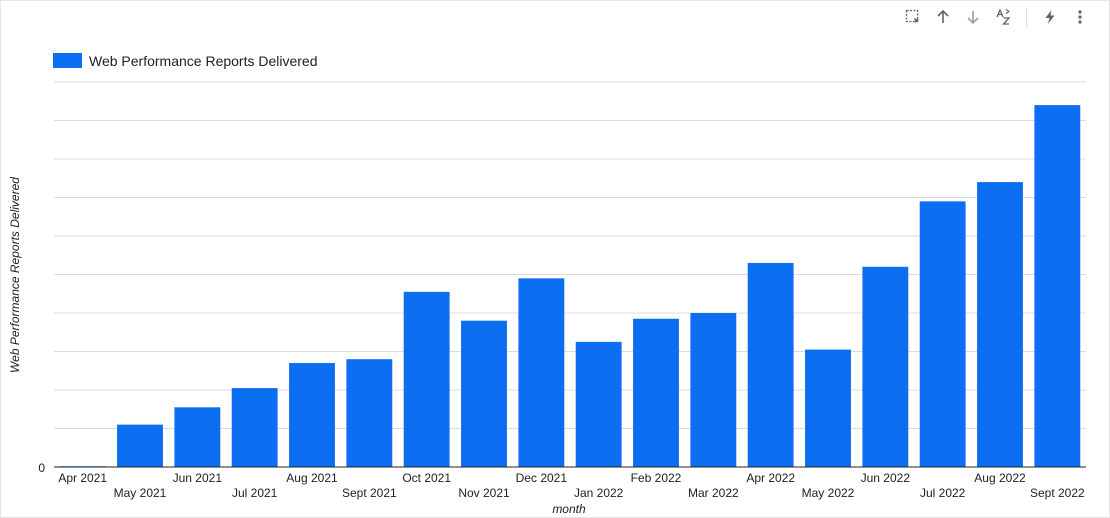 Image resolution: width=1110 pixels, height=518 pixels. Describe the element at coordinates (885, 366) in the screenshot. I see `bar-jun-2022` at that location.